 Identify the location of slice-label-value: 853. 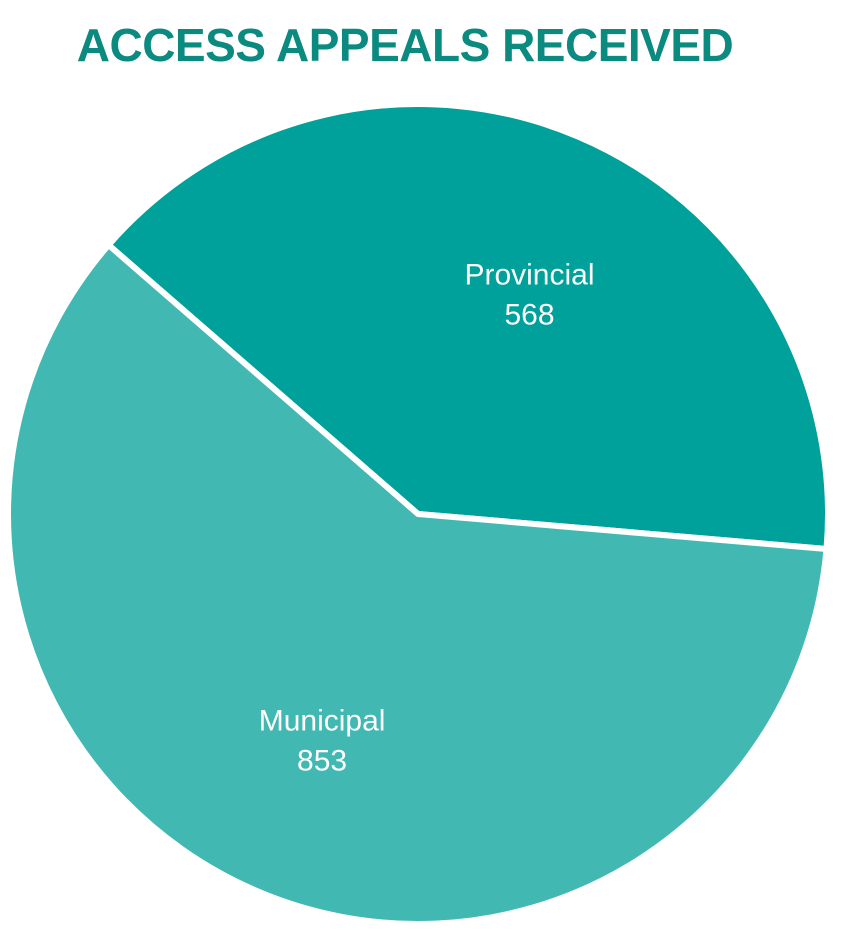
(322, 761).